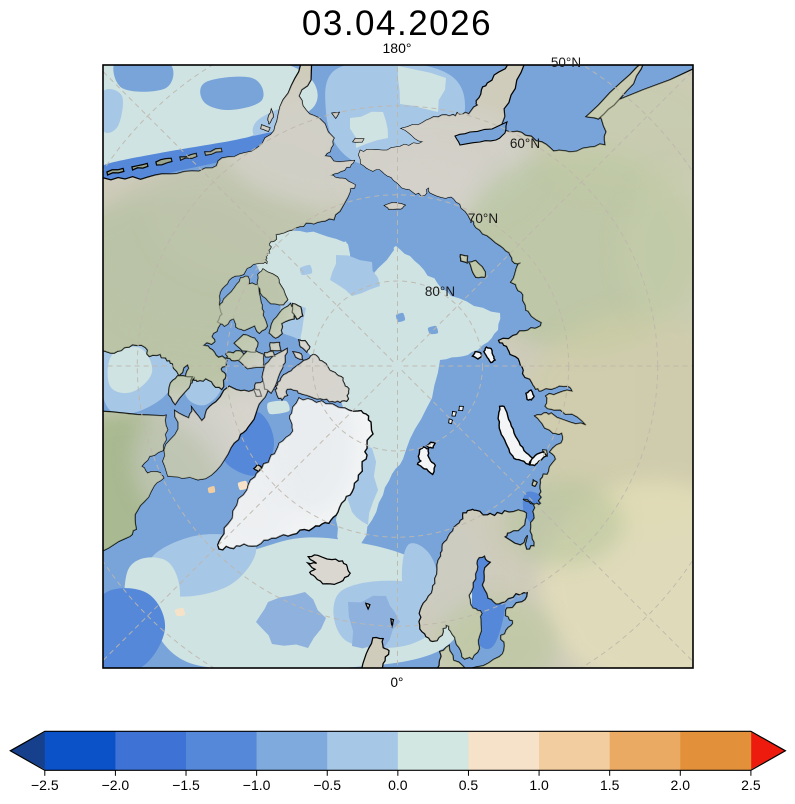 The image size is (795, 804). I want to click on svg-text: 60°N, so click(525, 143).